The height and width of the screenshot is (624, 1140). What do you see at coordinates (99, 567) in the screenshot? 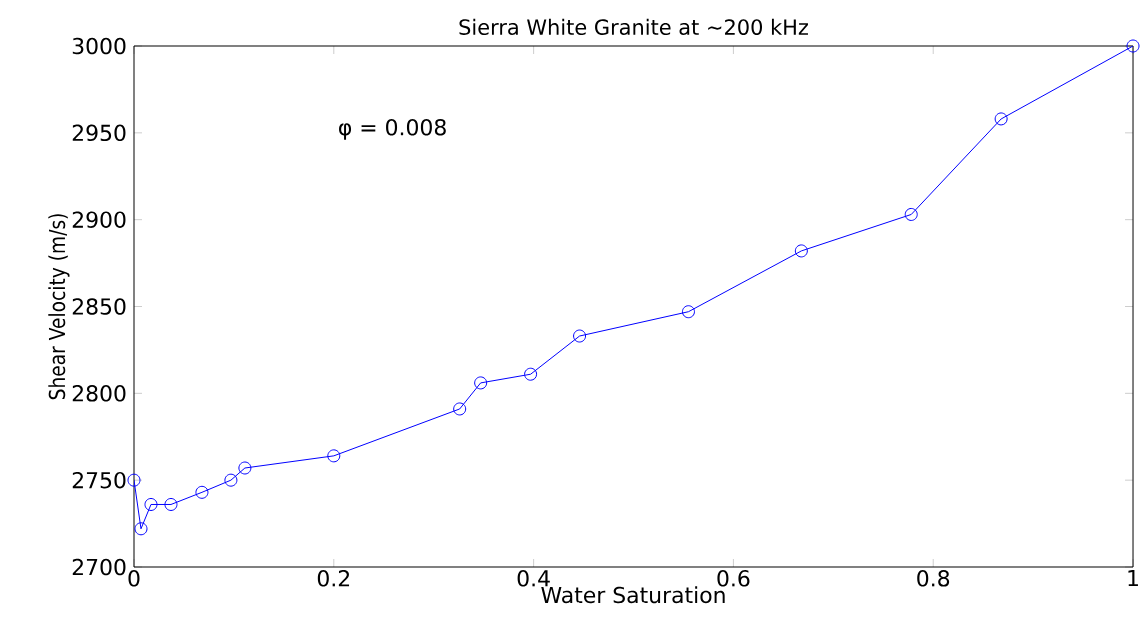
I see `y-tick-label: 2700` at bounding box center [99, 567].